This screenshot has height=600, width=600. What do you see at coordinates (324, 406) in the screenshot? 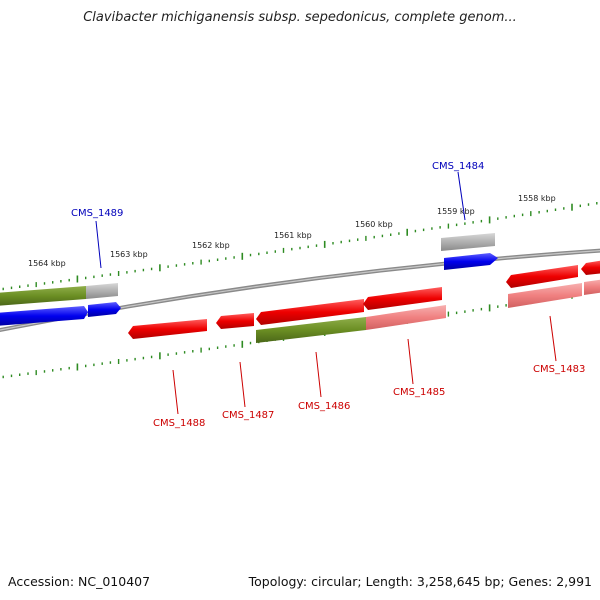
I see `gene-label-cms-1486: CMS_1486` at bounding box center [324, 406].